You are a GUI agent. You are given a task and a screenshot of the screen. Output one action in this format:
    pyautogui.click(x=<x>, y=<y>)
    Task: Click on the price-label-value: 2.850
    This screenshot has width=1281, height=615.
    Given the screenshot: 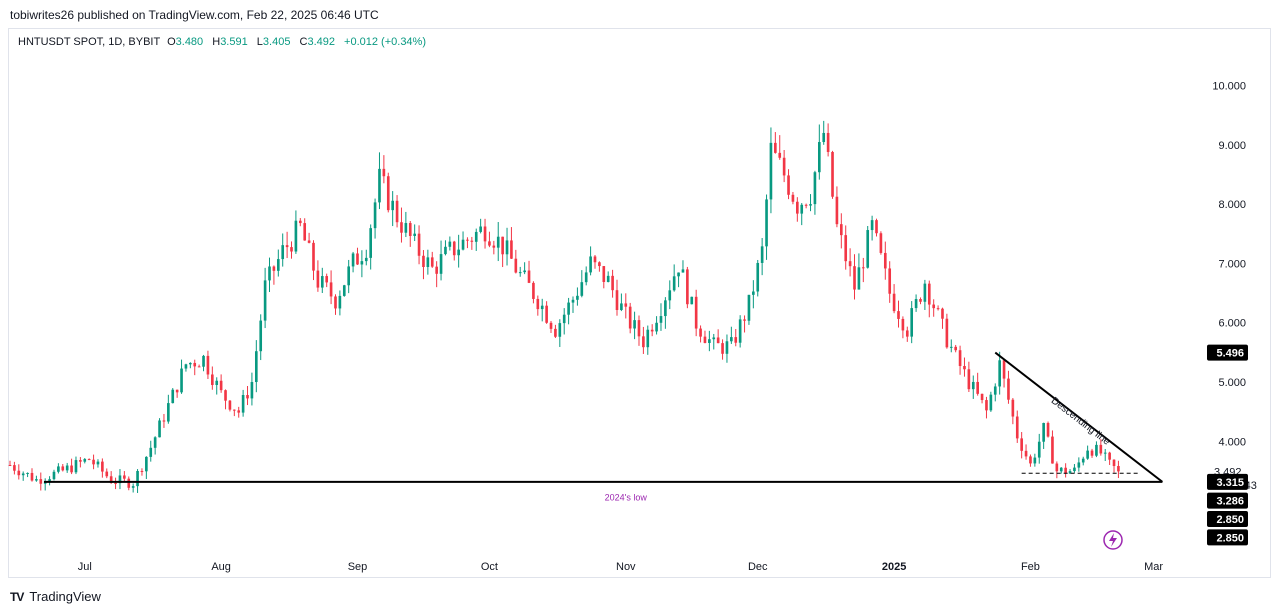 What is the action you would take?
    pyautogui.click(x=1230, y=520)
    